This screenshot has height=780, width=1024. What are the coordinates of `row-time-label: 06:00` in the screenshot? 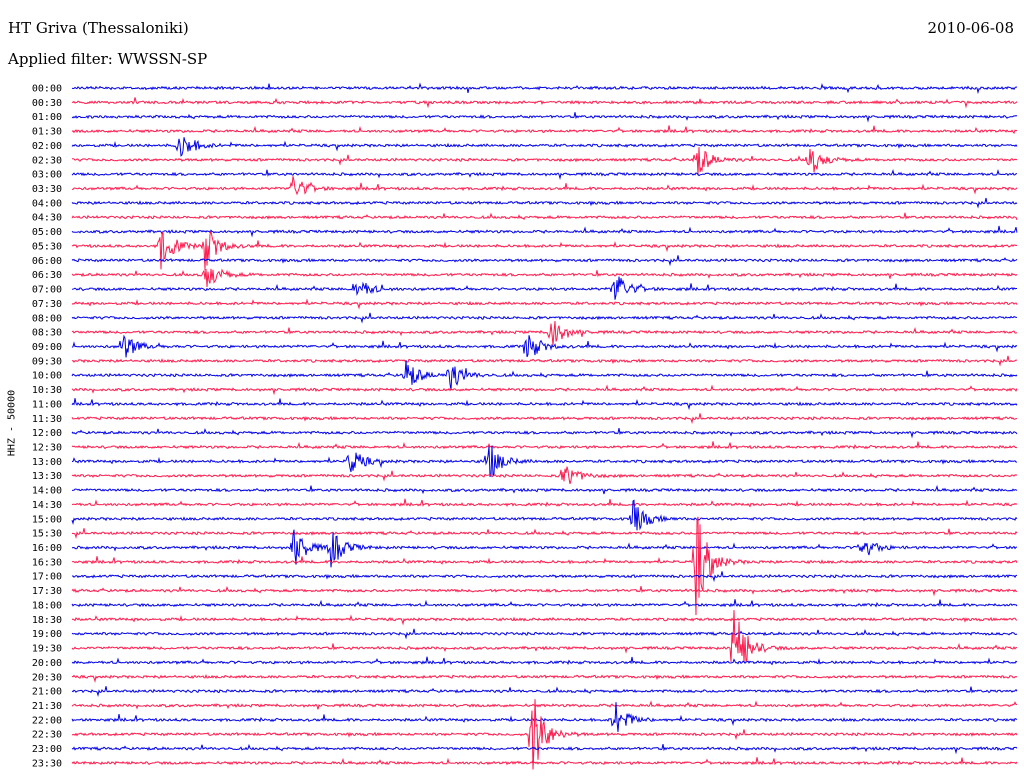 It's located at (47, 261).